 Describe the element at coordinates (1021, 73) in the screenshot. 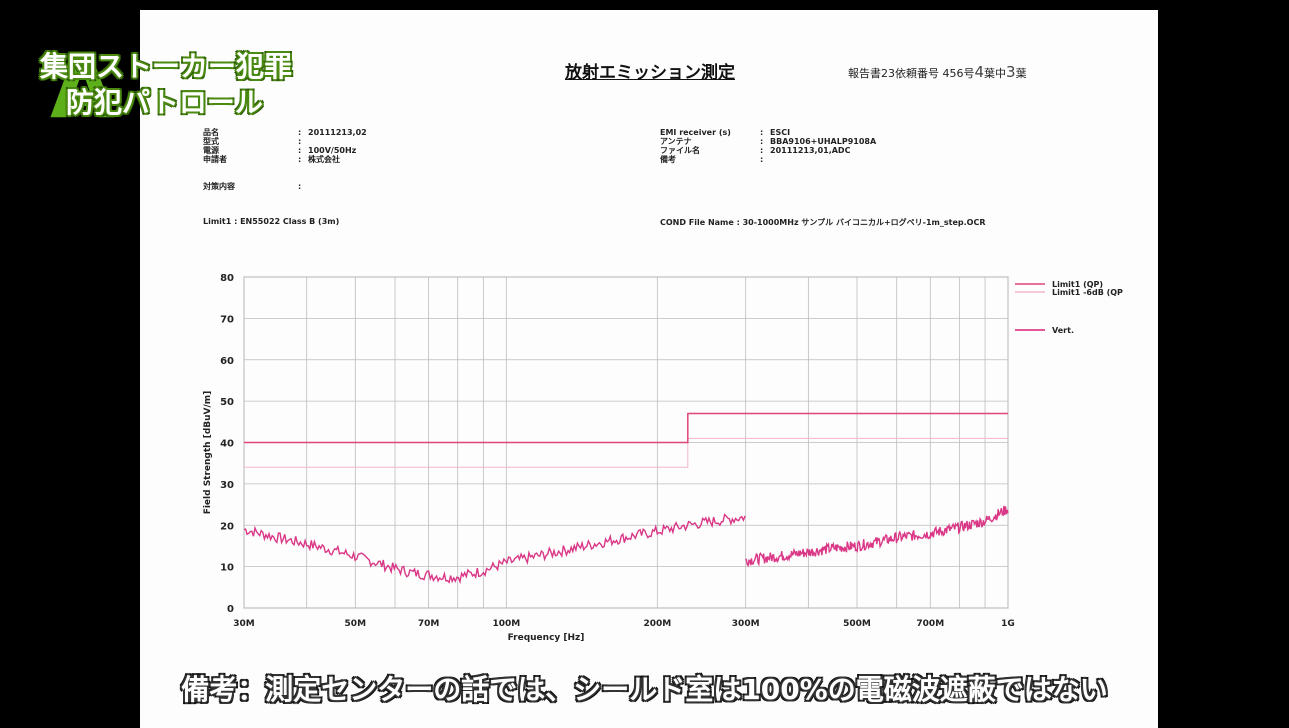

I see `report-number-suffix: 葉` at that location.